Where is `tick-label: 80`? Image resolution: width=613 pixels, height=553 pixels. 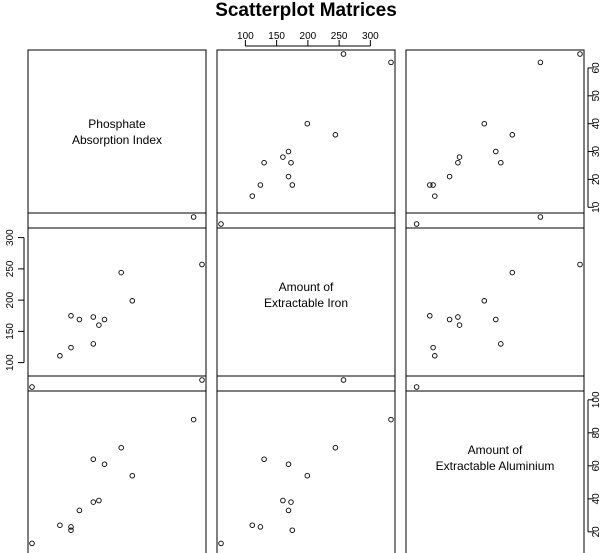 tick-label: 80 is located at coordinates (596, 433).